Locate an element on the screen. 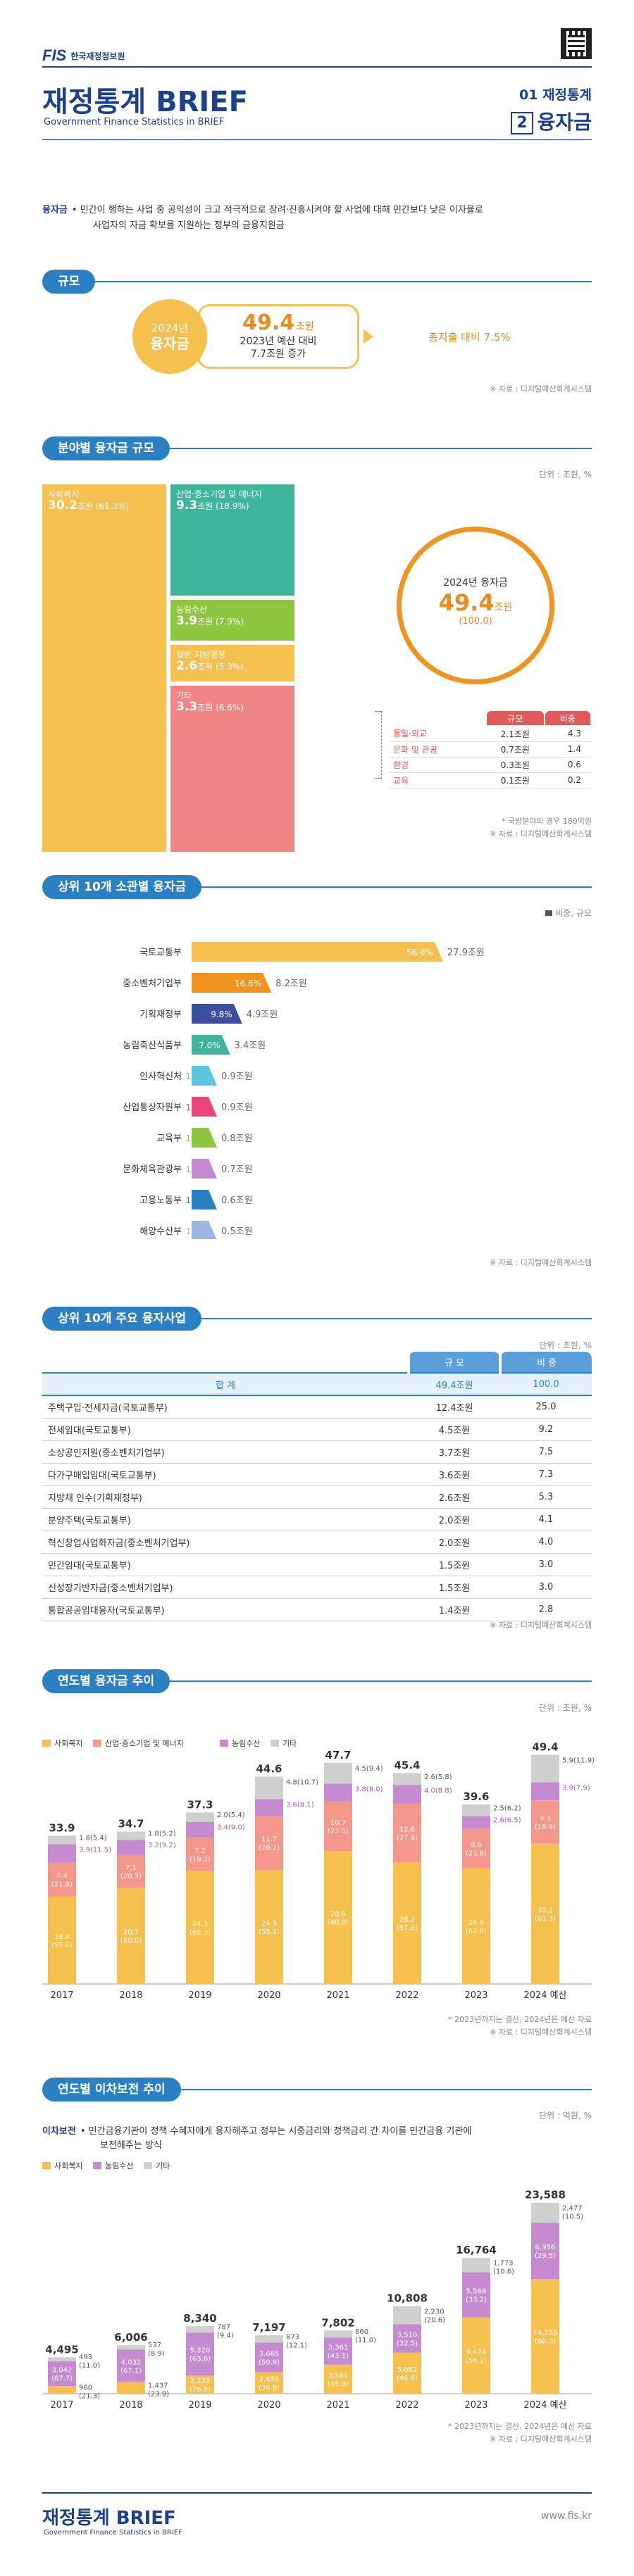 The height and width of the screenshot is (2576, 634). dept-bar is located at coordinates (204, 1107).